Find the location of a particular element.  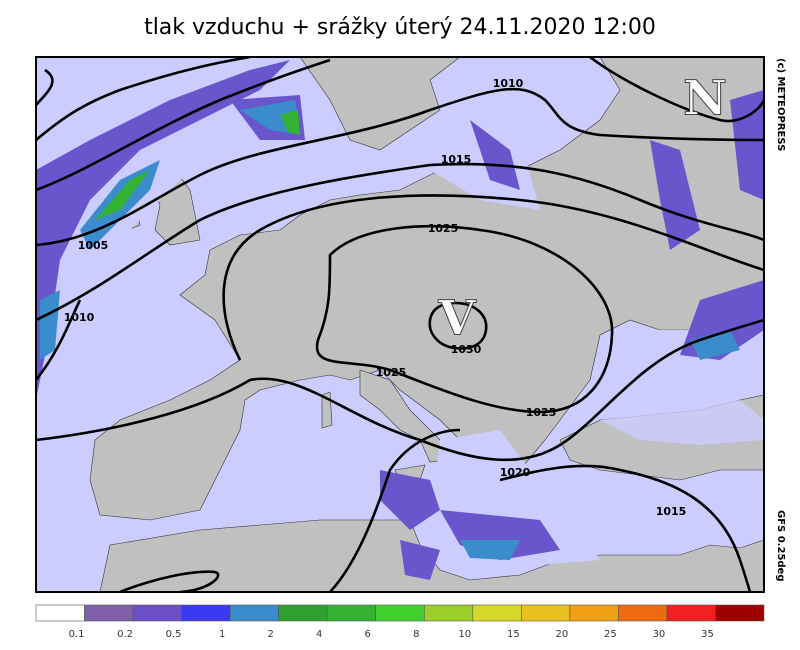

legend-label: 4 is located at coordinates (319, 634).